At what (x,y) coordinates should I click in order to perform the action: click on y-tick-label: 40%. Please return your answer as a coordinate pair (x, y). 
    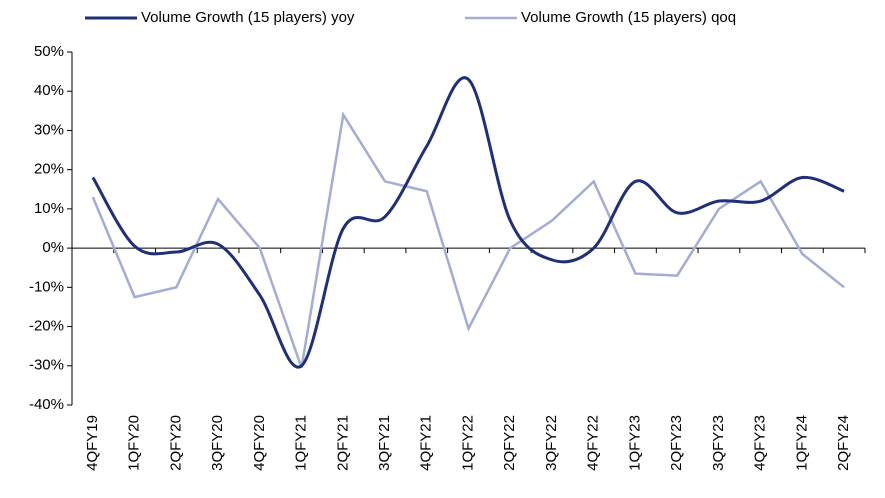
    Looking at the image, I should click on (49, 90).